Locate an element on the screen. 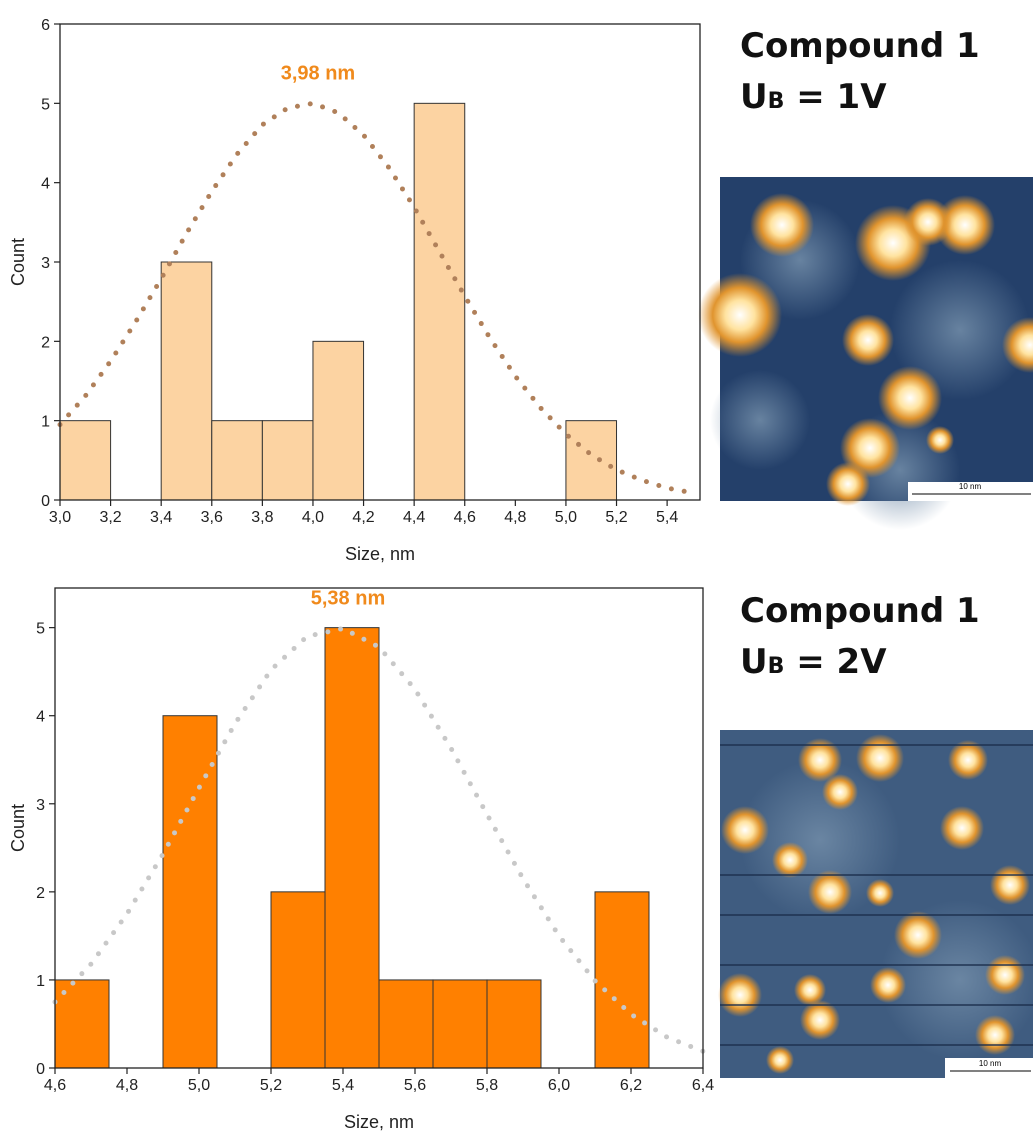  x-tick-label: 3,0 is located at coordinates (60, 517).